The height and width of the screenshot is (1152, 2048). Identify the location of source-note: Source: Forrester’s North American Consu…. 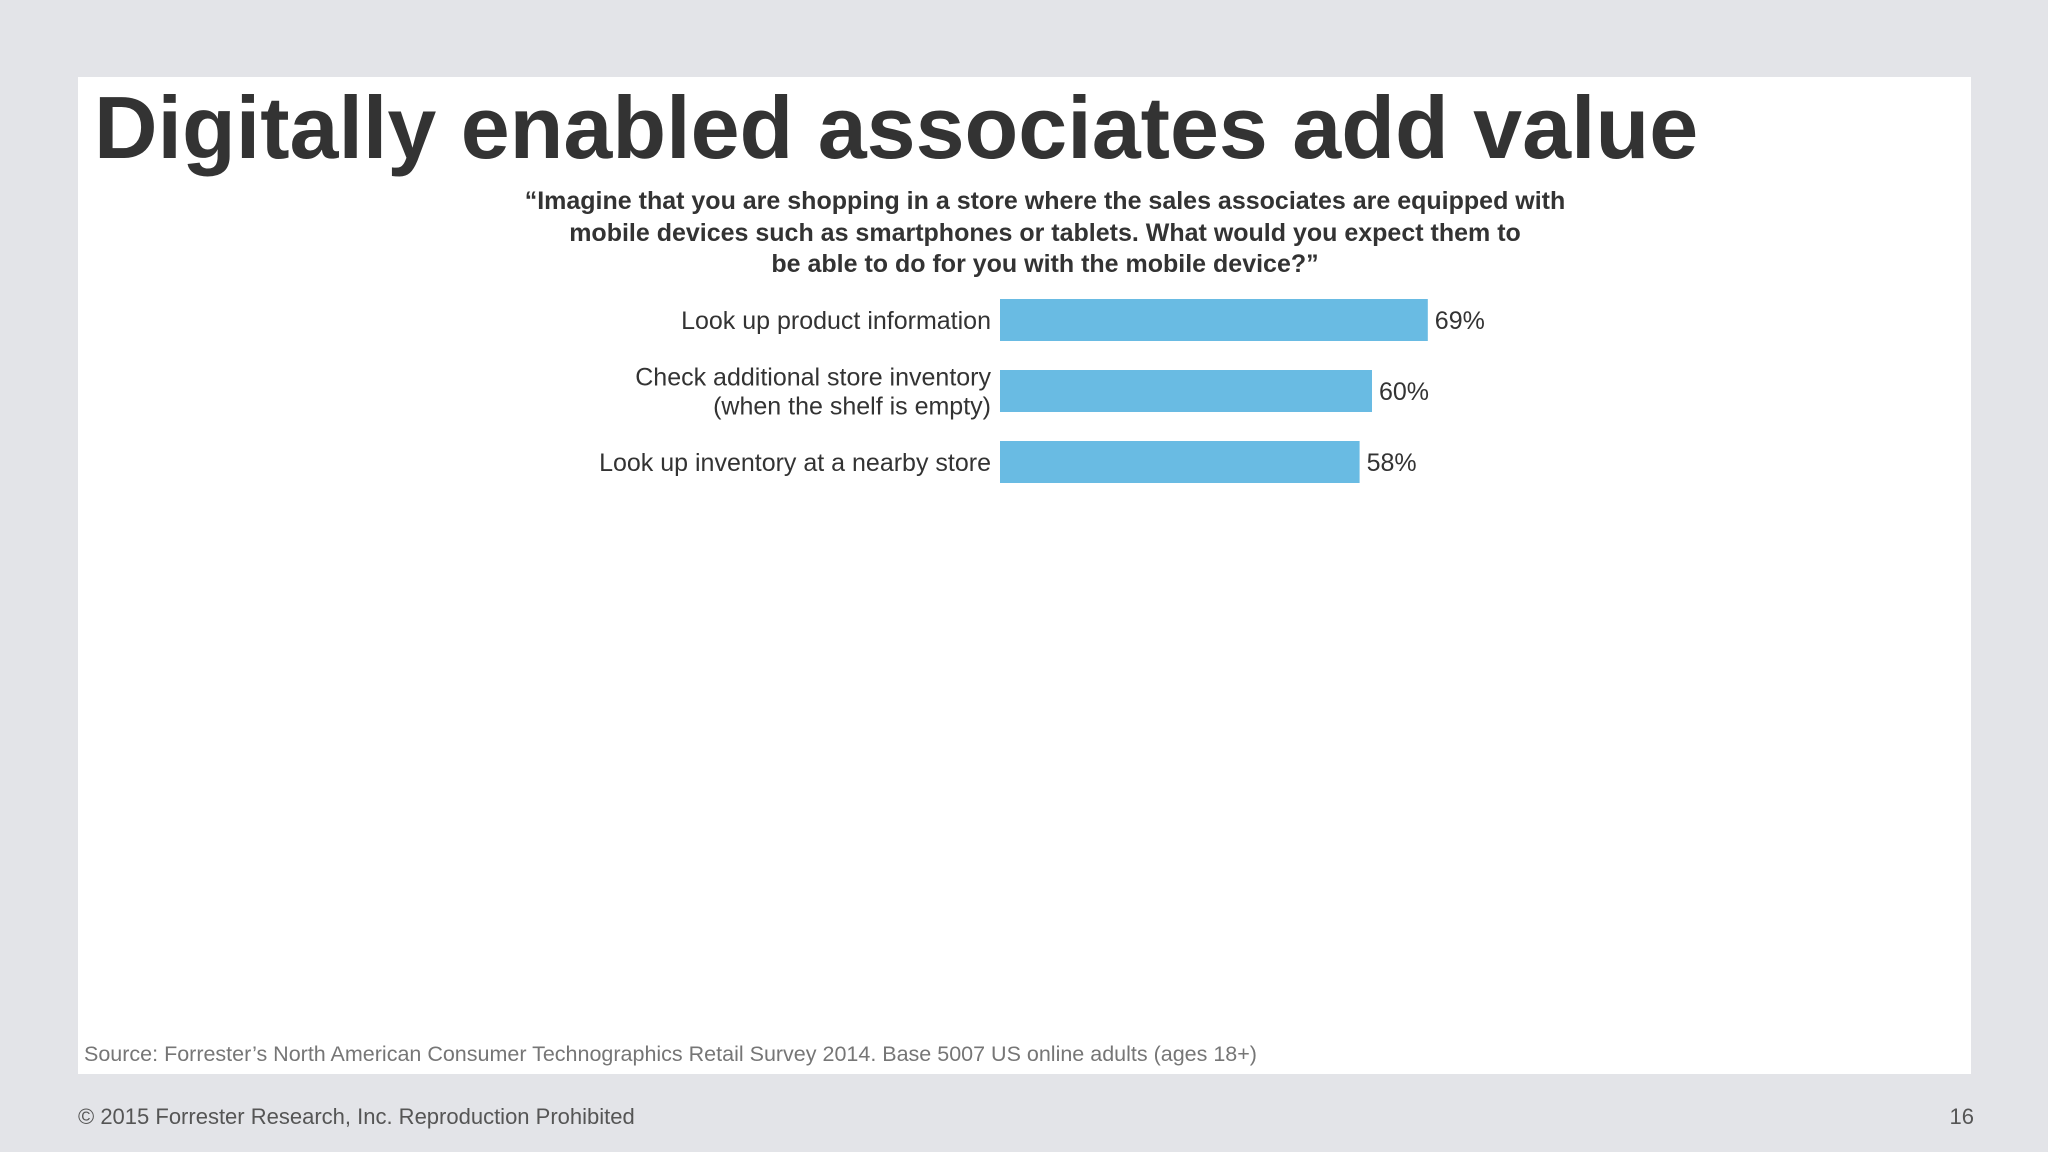
(670, 1054).